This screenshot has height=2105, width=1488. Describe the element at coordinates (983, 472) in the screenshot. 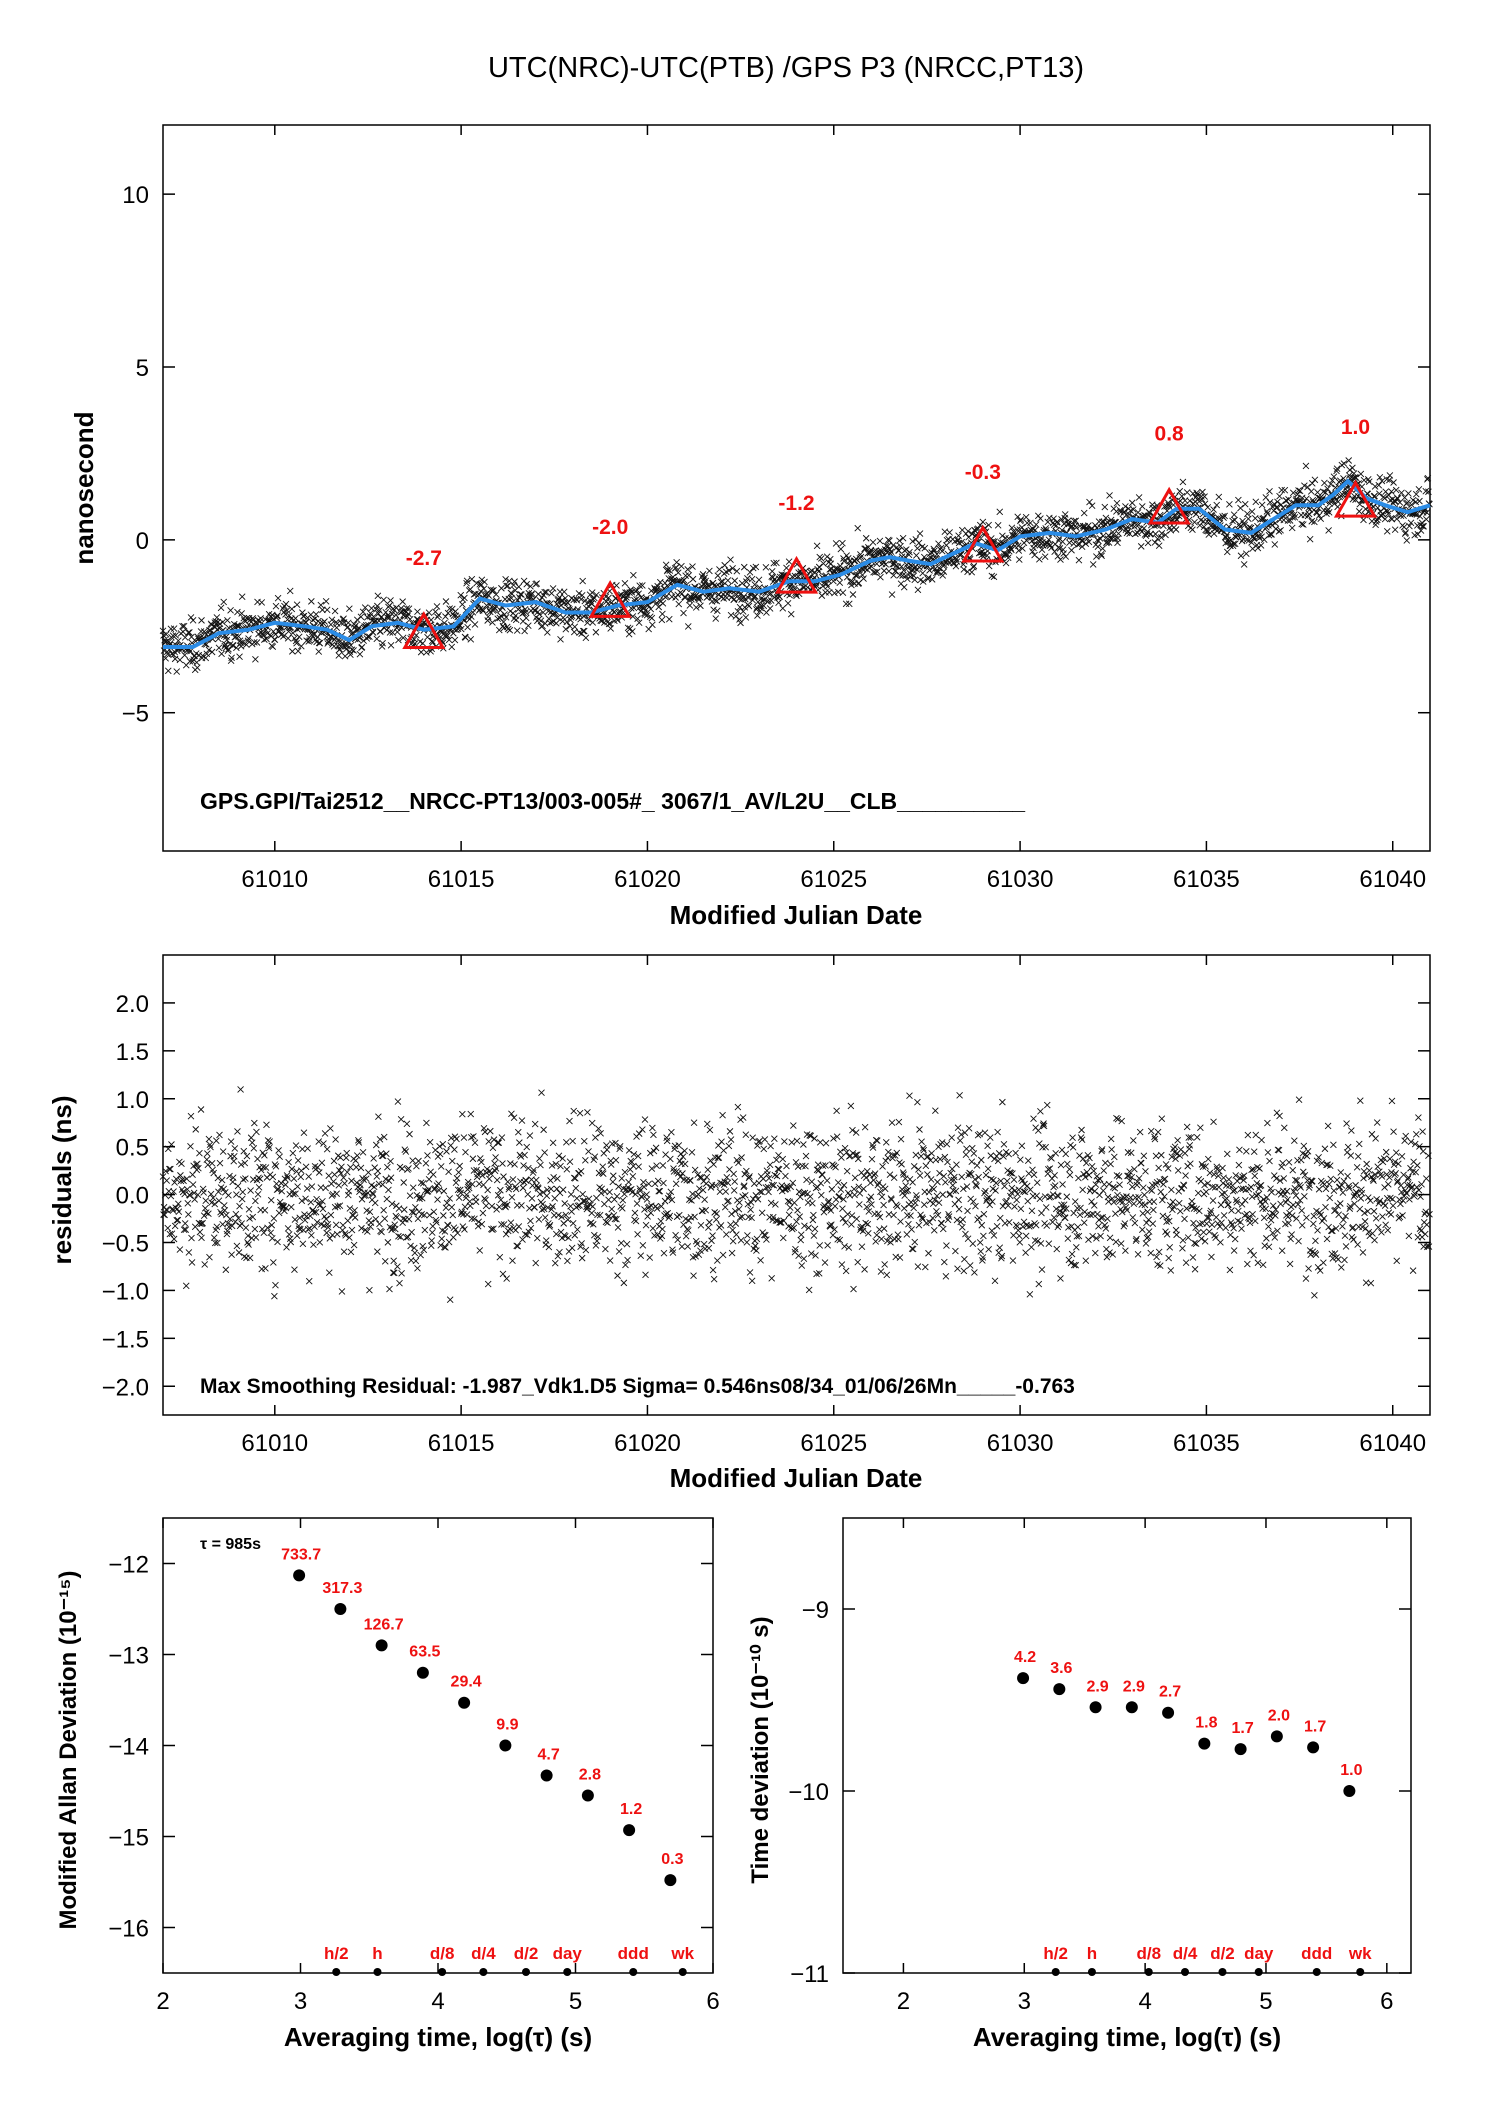

I see `main-marker-label: -0.3` at that location.